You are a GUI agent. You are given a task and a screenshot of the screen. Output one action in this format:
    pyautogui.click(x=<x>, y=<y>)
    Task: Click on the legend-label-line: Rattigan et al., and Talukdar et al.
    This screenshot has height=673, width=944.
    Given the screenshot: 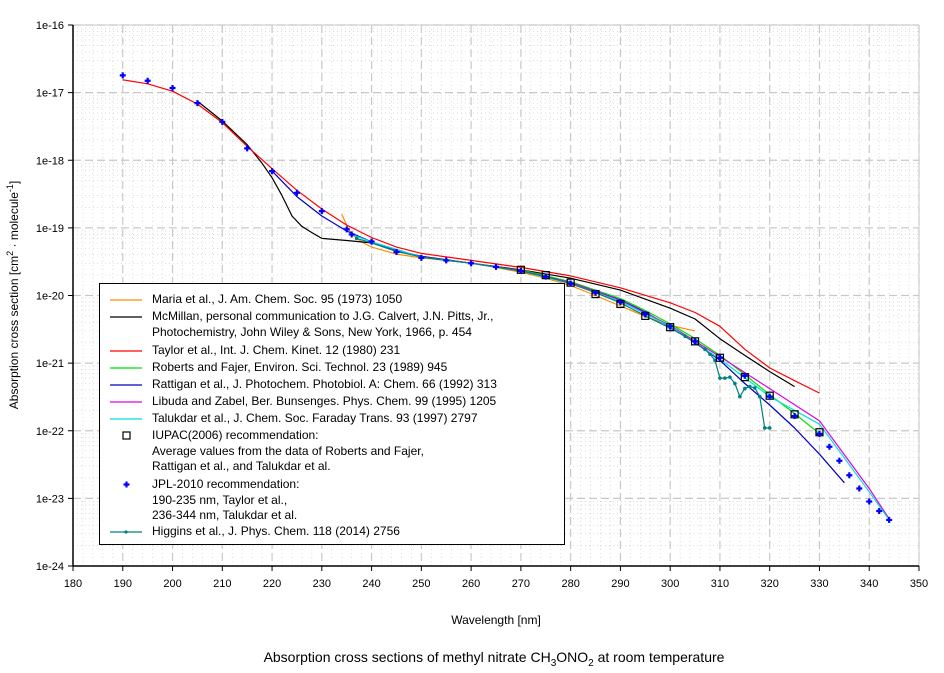 What is the action you would take?
    pyautogui.click(x=241, y=466)
    